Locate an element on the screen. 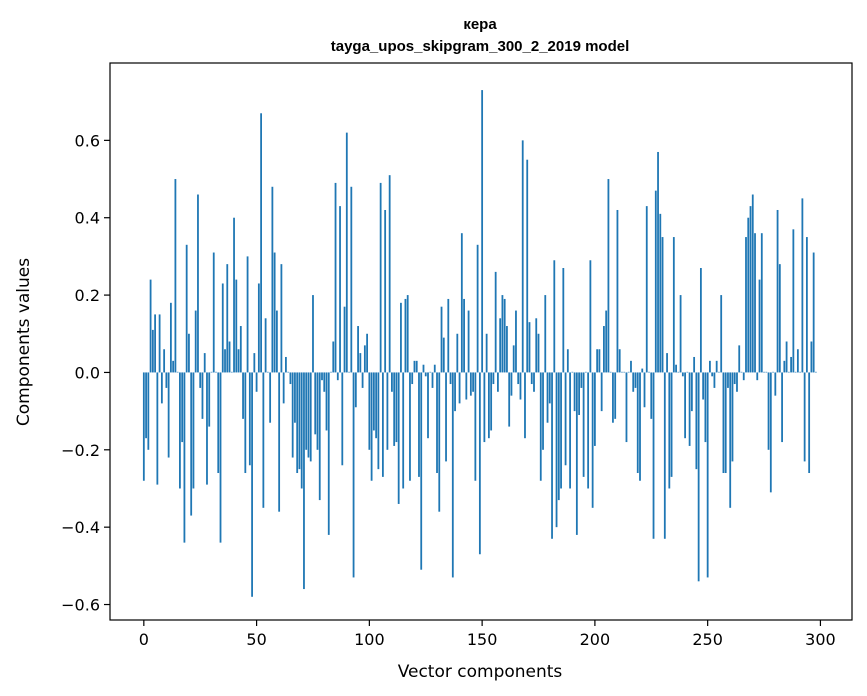 The image size is (867, 696). x-axis-label: Vector components is located at coordinates (480, 672).